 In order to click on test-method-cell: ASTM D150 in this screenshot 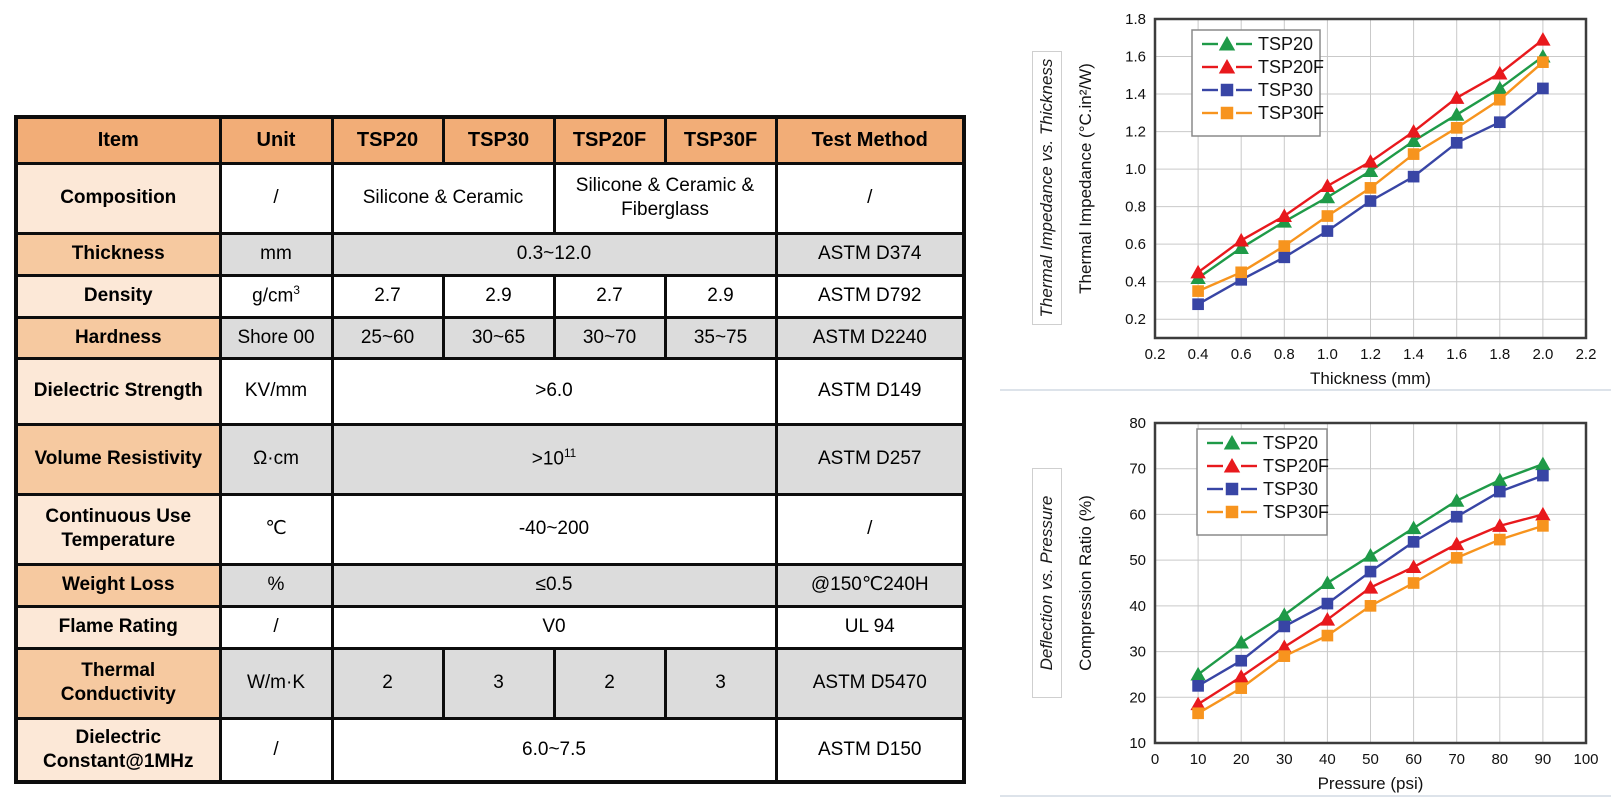, I will do `click(870, 750)`.